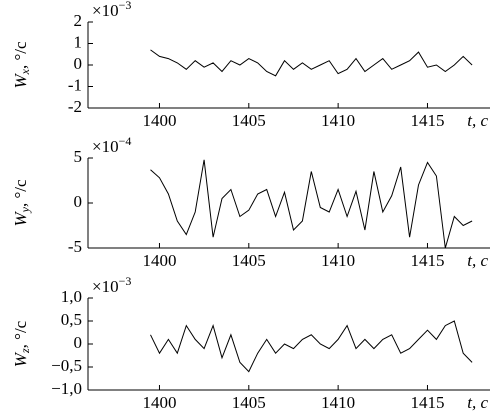 The image size is (493, 414). I want to click on y-label-sub: x, so click(25, 71).